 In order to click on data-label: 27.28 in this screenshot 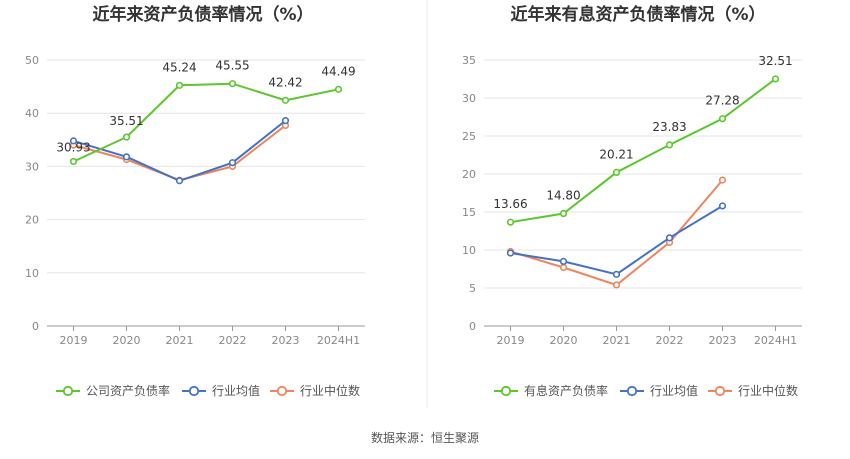, I will do `click(722, 101)`.